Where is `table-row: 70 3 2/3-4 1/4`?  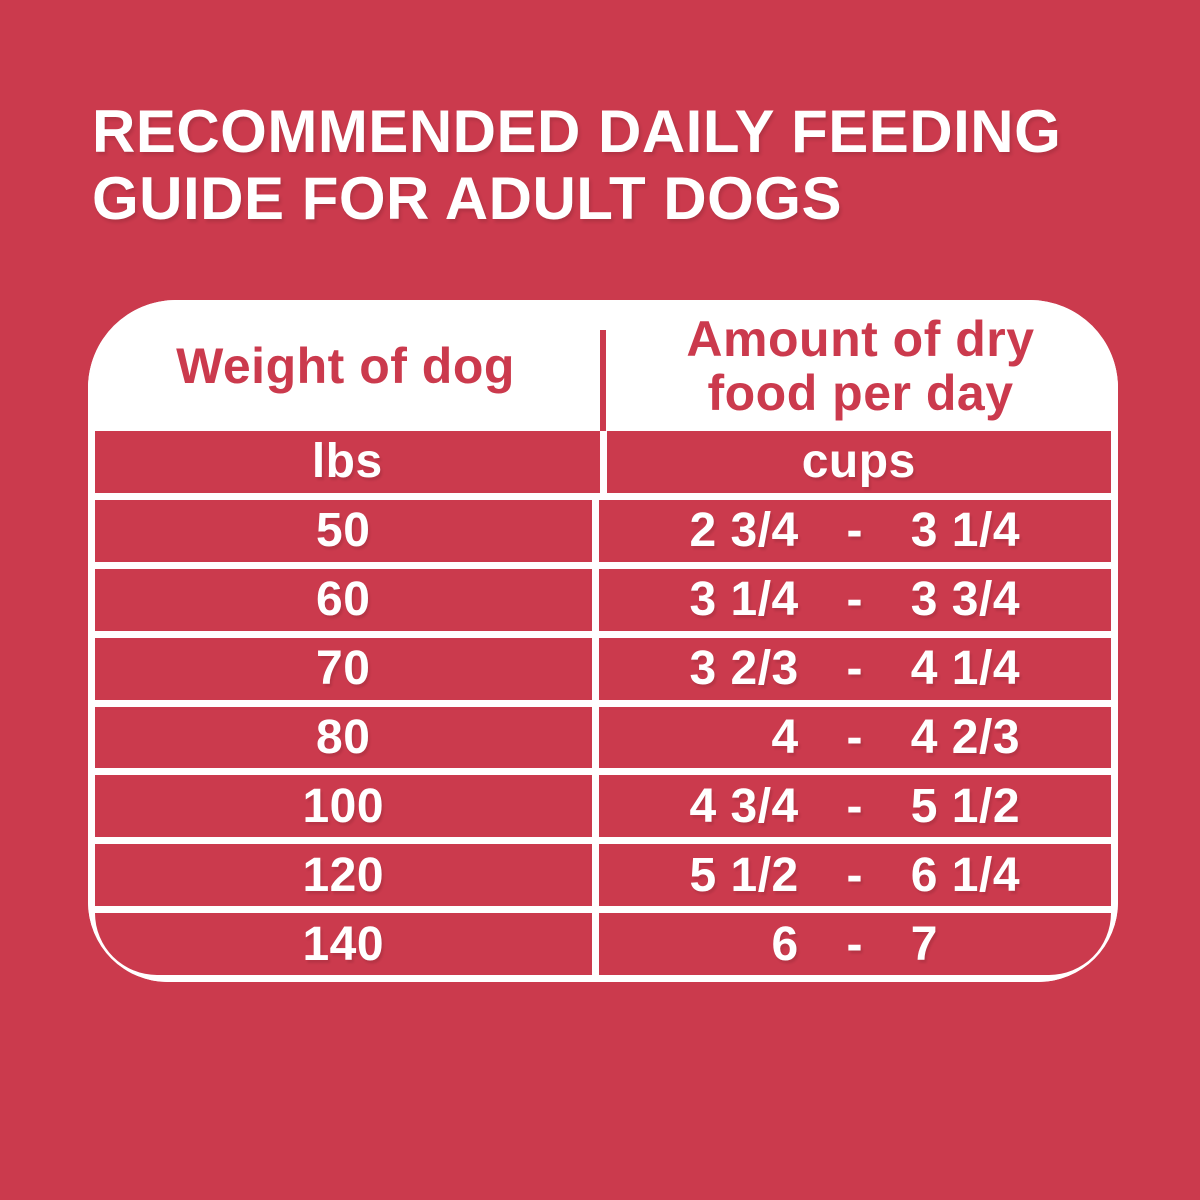
table-row: 70 3 2/3-4 1/4 is located at coordinates (603, 668).